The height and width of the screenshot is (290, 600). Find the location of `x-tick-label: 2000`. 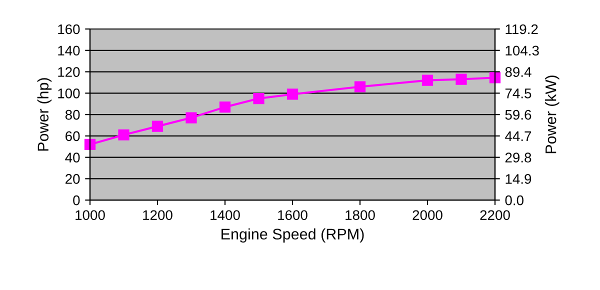

x-tick-label: 2000 is located at coordinates (427, 215).